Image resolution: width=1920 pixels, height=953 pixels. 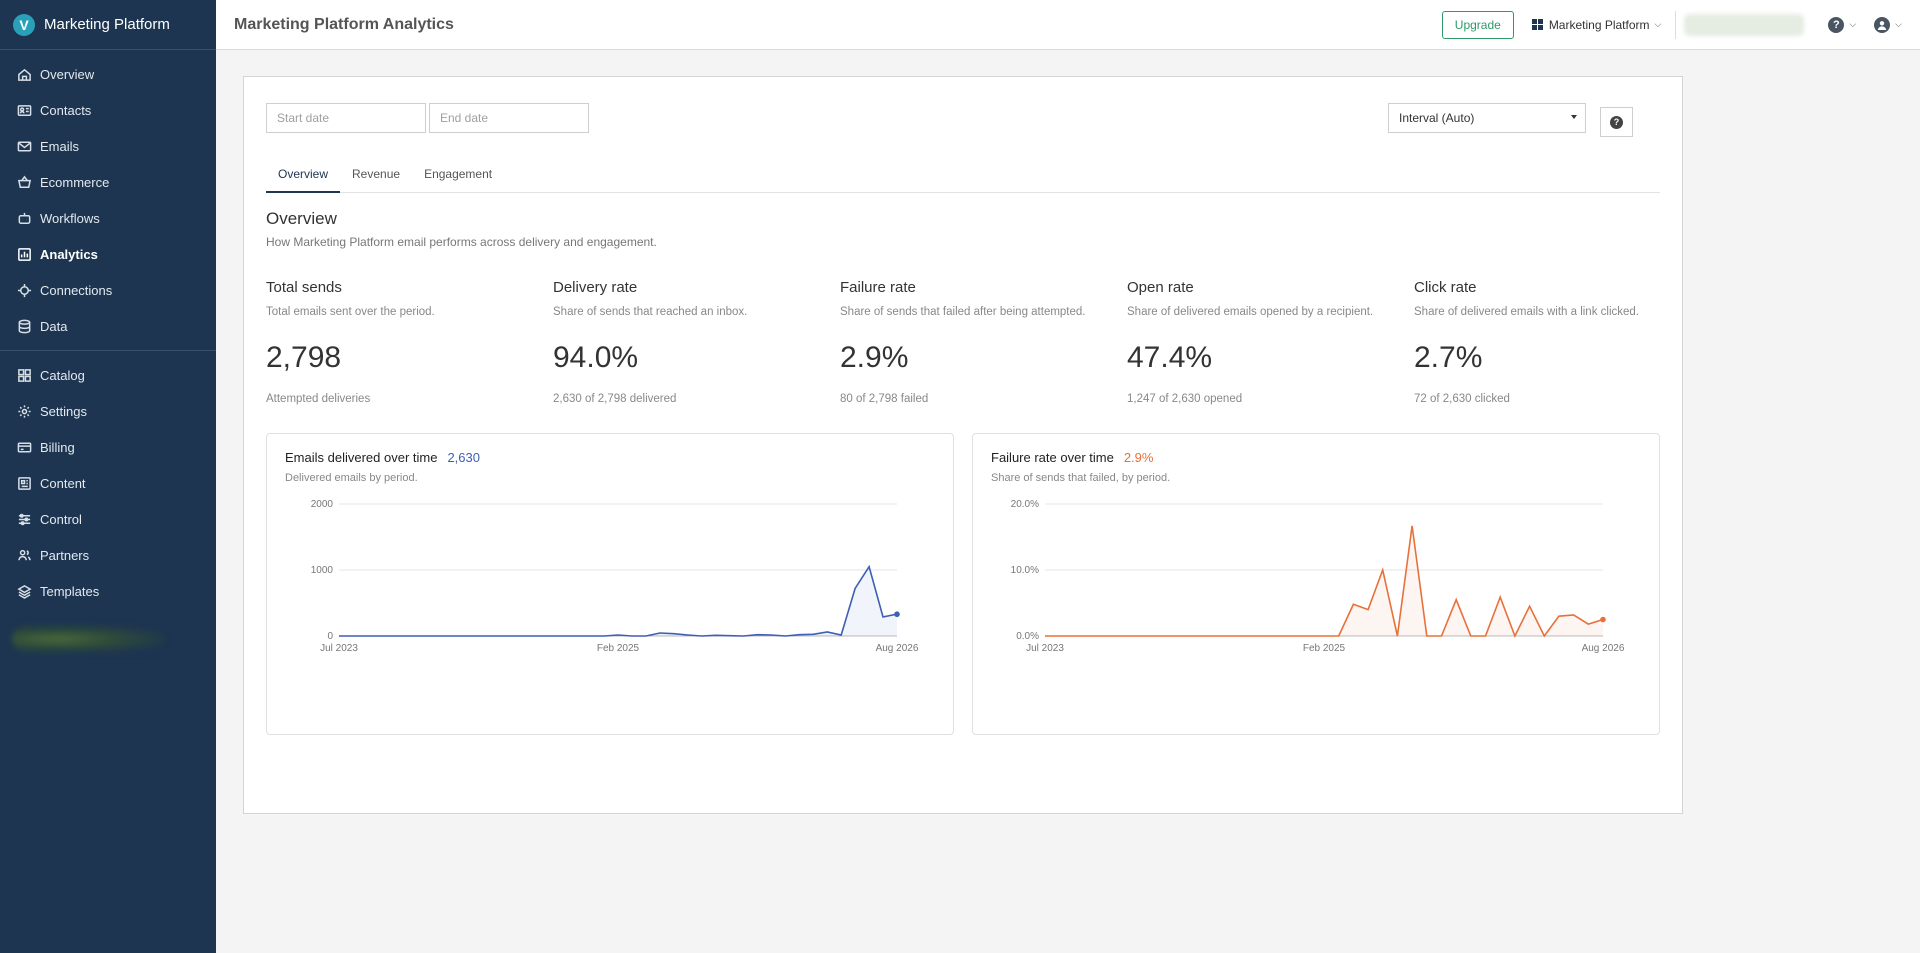 What do you see at coordinates (346, 118) in the screenshot?
I see `start-date-input` at bounding box center [346, 118].